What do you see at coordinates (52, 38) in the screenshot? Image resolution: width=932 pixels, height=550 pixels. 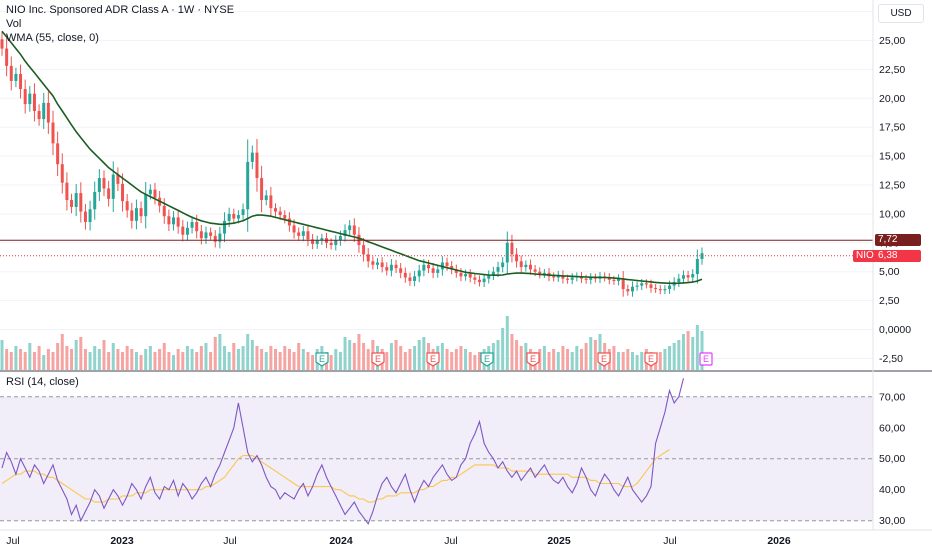 I see `wma-indicator-label: WMA (55, close, 0)` at bounding box center [52, 38].